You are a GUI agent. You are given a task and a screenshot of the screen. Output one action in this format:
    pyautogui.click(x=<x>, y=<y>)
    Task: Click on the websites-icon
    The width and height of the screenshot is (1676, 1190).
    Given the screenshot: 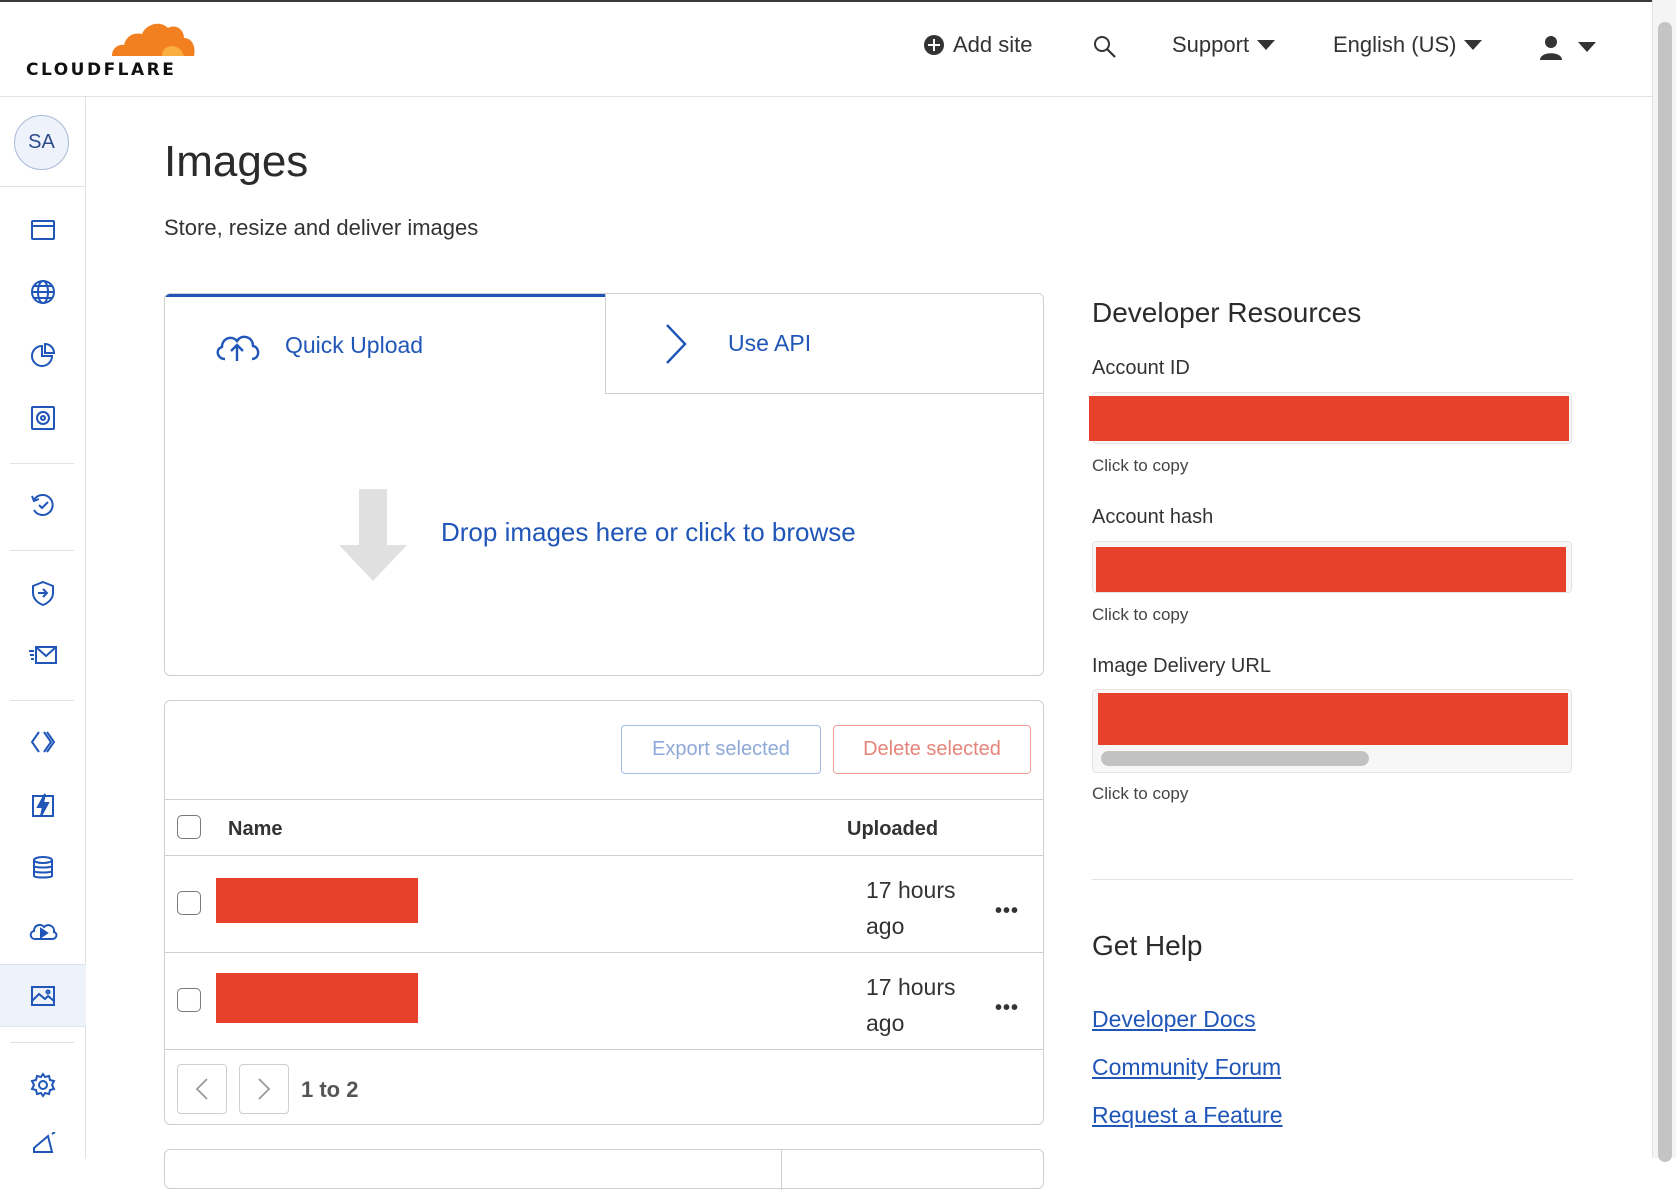 What is the action you would take?
    pyautogui.click(x=43, y=230)
    